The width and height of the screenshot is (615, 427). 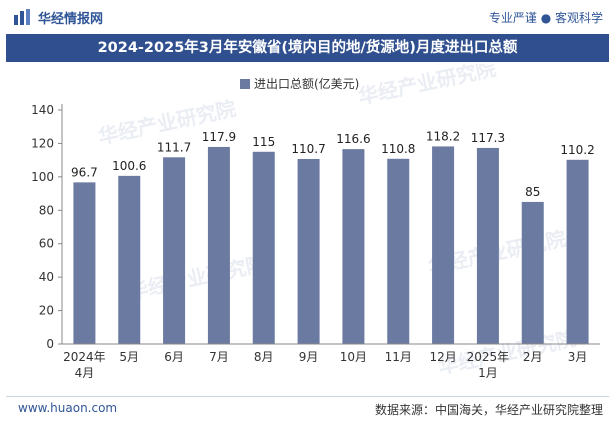 What do you see at coordinates (443, 136) in the screenshot?
I see `bar-value-label: 118.2` at bounding box center [443, 136].